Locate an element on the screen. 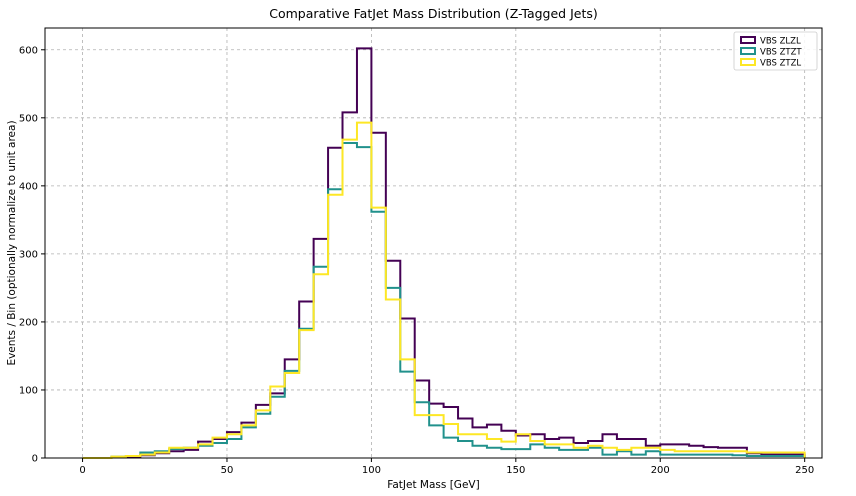 The height and width of the screenshot is (496, 856). y-tick-label: 200 is located at coordinates (28, 322).